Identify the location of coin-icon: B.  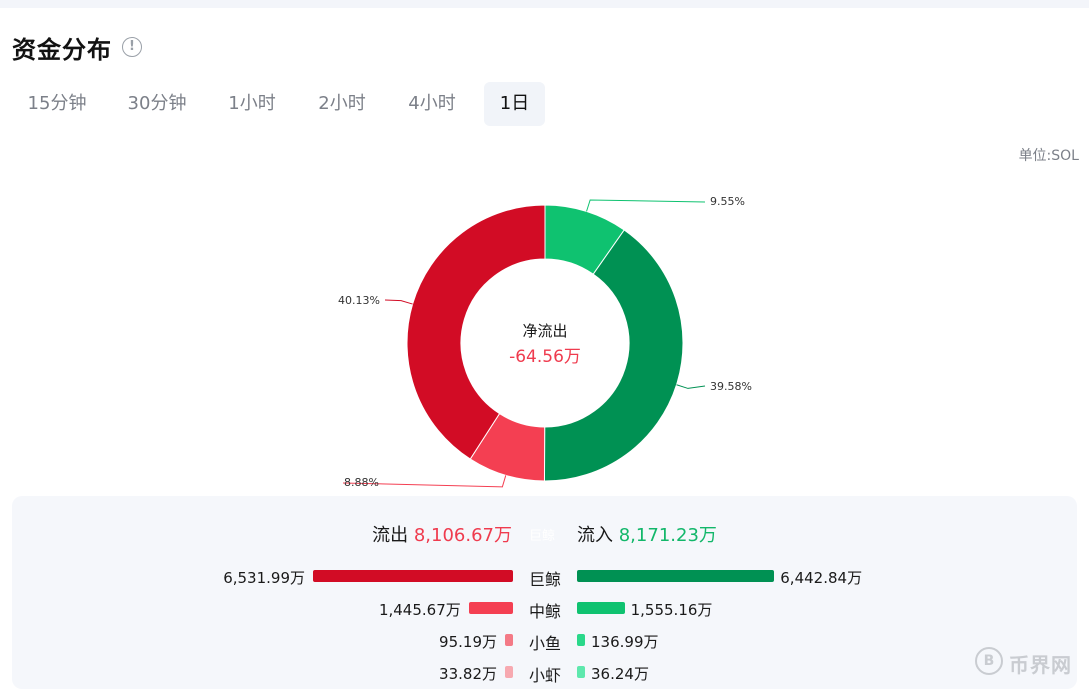
(989, 661).